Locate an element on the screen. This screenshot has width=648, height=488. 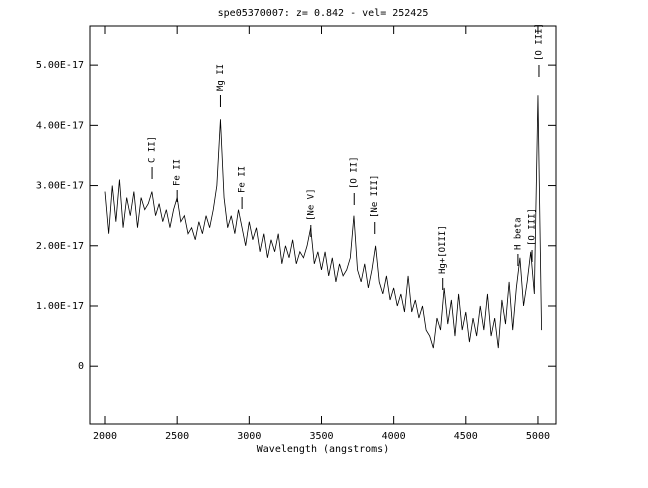
chart-title: spe05370007: z= 0.842 - vel= 252425 is located at coordinates (323, 13).